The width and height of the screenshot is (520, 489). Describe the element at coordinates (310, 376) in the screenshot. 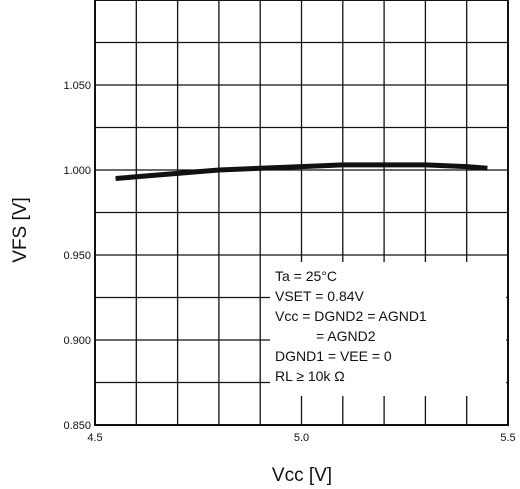

I see `condition-line-6: RL ≥ 10k Ω` at that location.